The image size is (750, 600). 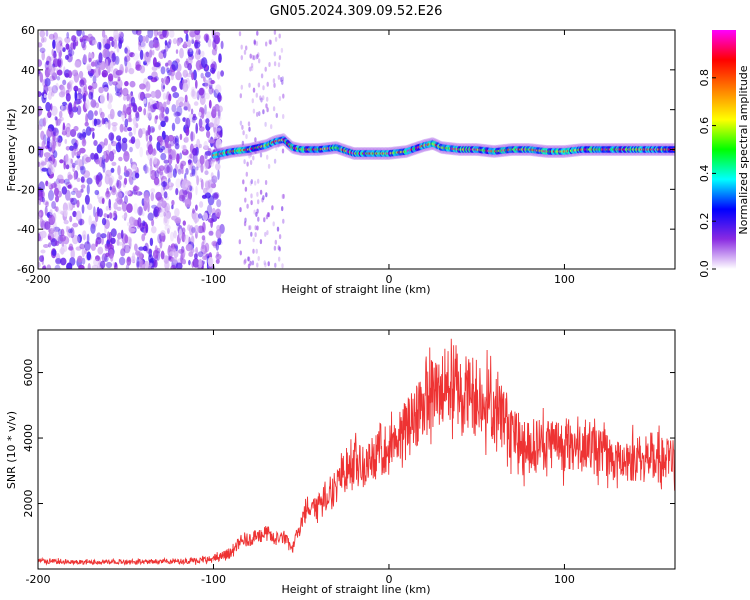 I want to click on x-tick-label: 0, so click(x=388, y=579).